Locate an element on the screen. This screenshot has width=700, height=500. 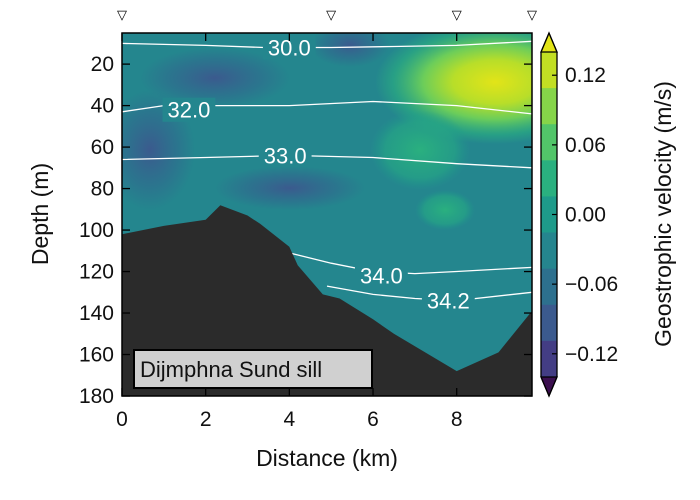
sill-annotation: Dijmphna Sund sill is located at coordinates (253, 369).